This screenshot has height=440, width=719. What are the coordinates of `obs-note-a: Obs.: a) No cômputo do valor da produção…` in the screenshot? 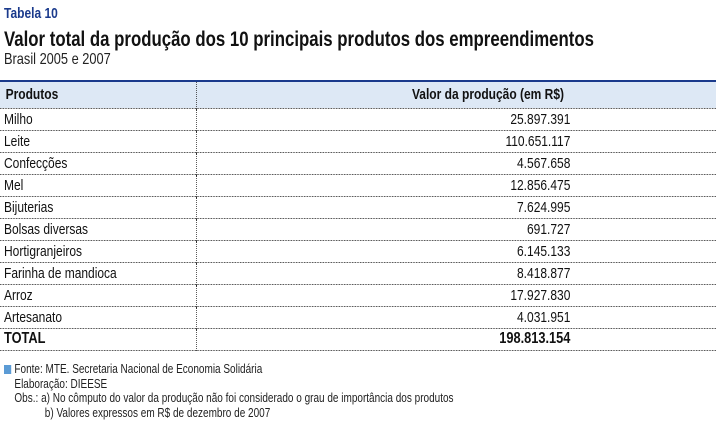 It's located at (234, 398).